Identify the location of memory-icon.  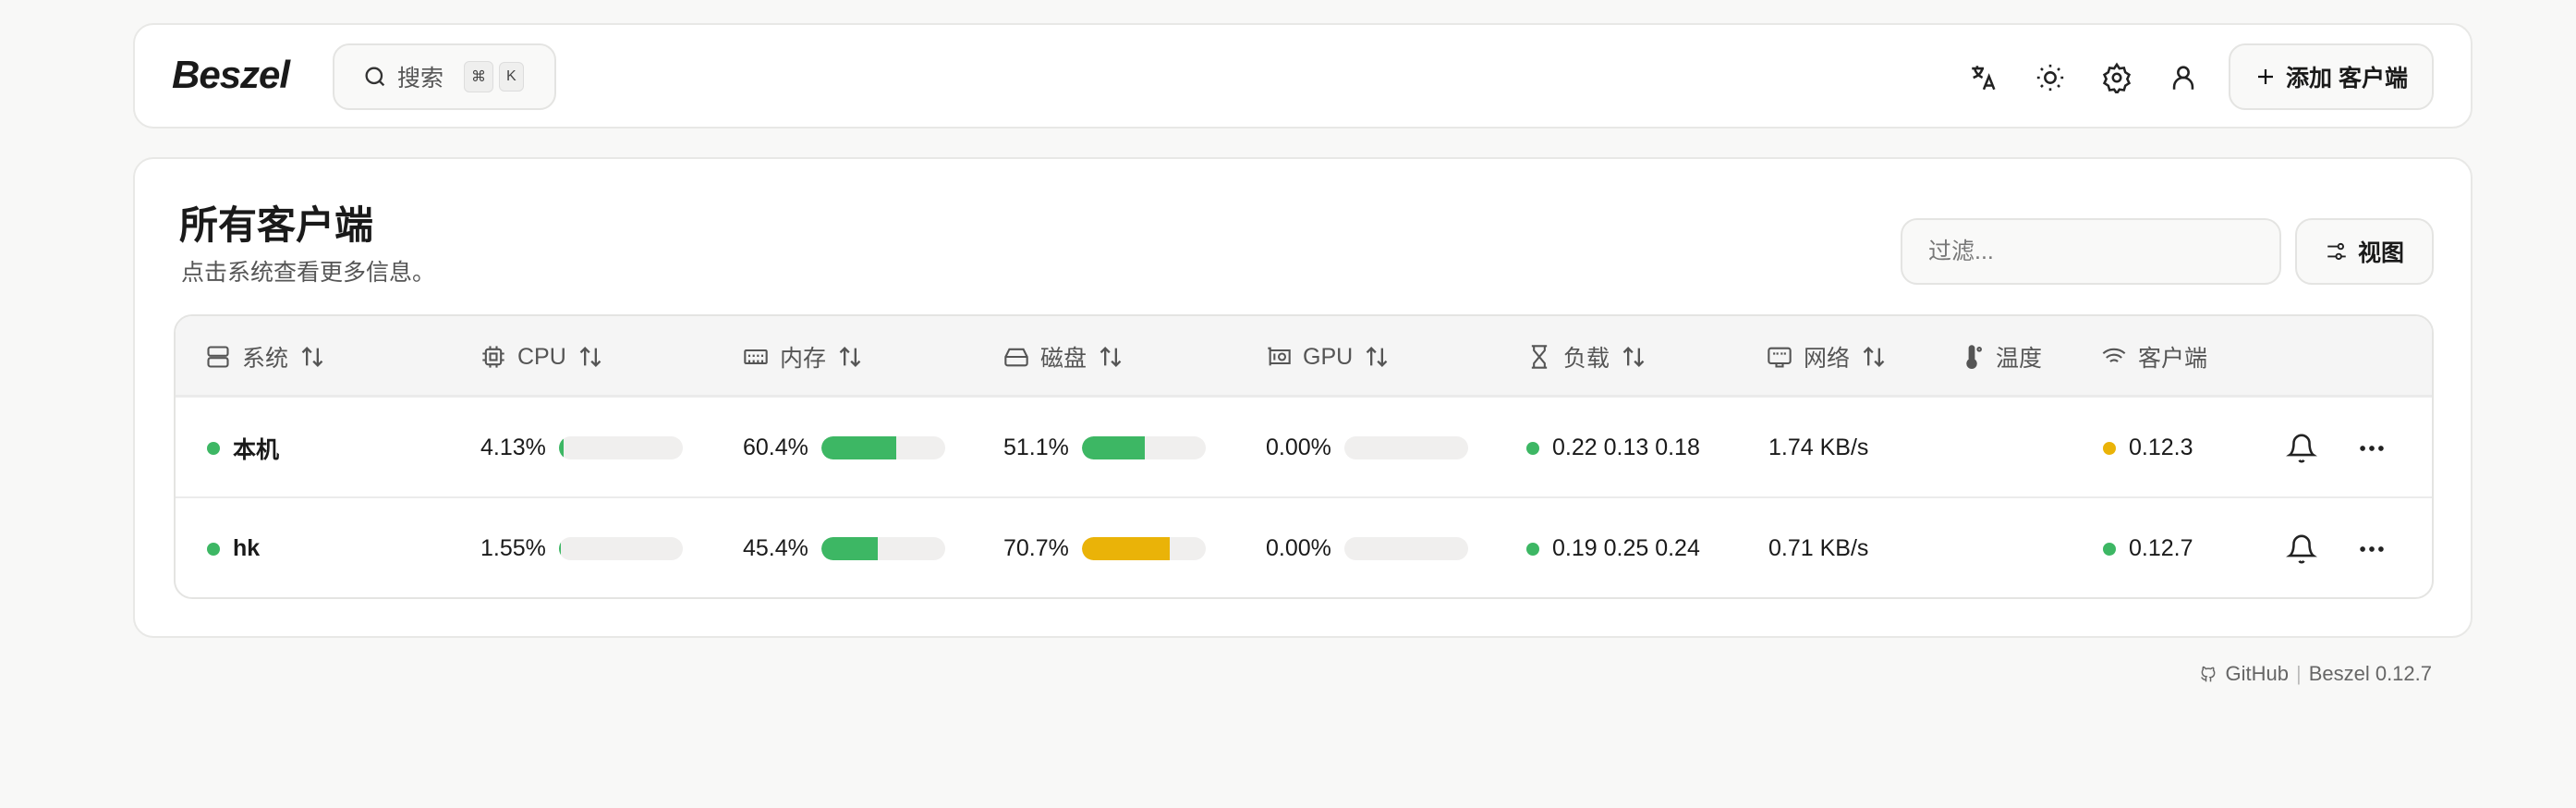
(756, 357).